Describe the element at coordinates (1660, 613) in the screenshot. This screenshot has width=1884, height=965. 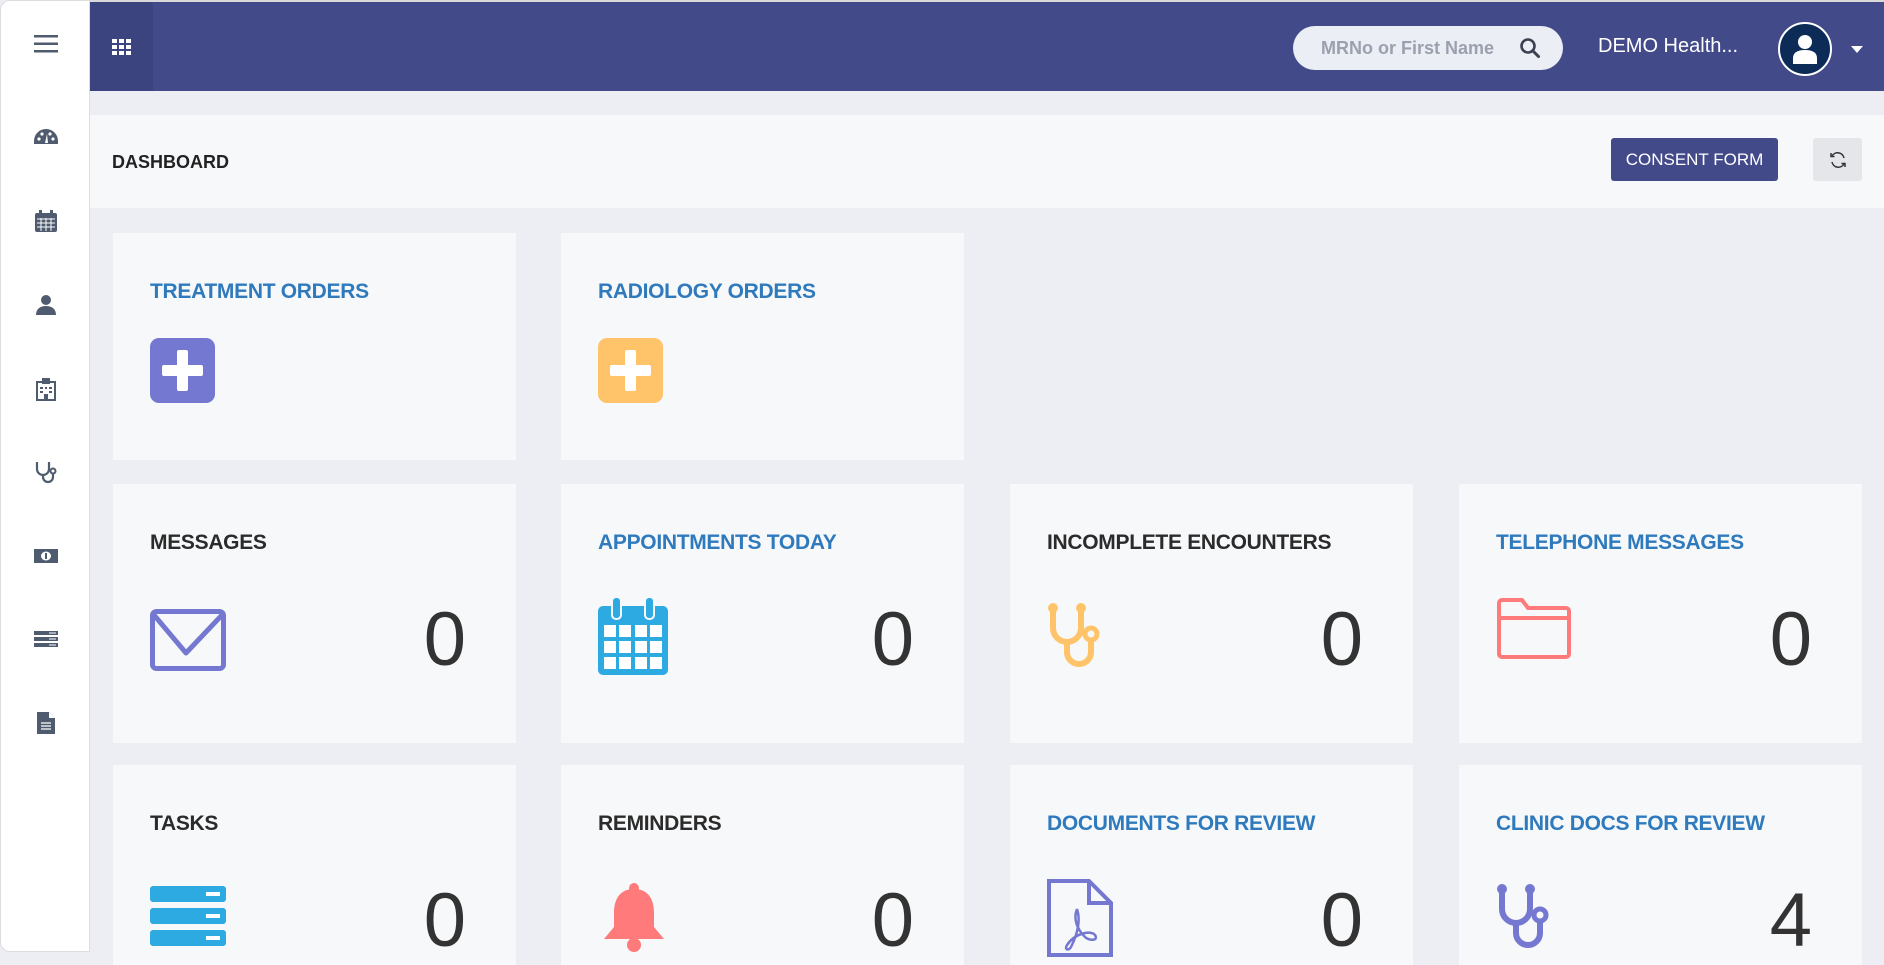
I see `card-telephone-messages: TELEPHONE MESSAGES 0` at that location.